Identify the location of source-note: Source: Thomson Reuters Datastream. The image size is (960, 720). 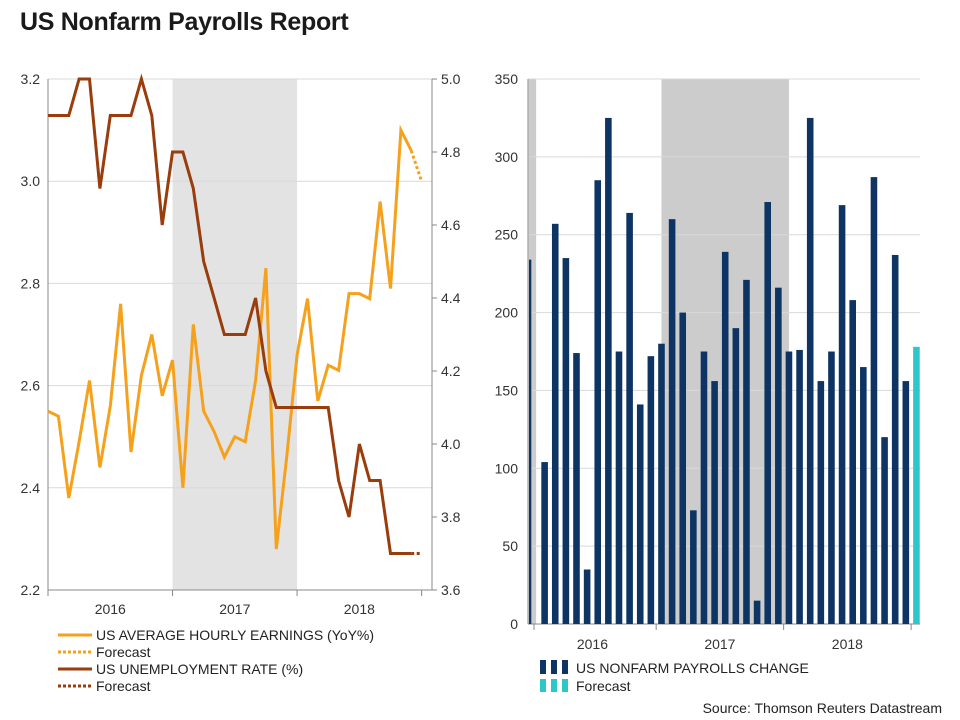
(822, 708).